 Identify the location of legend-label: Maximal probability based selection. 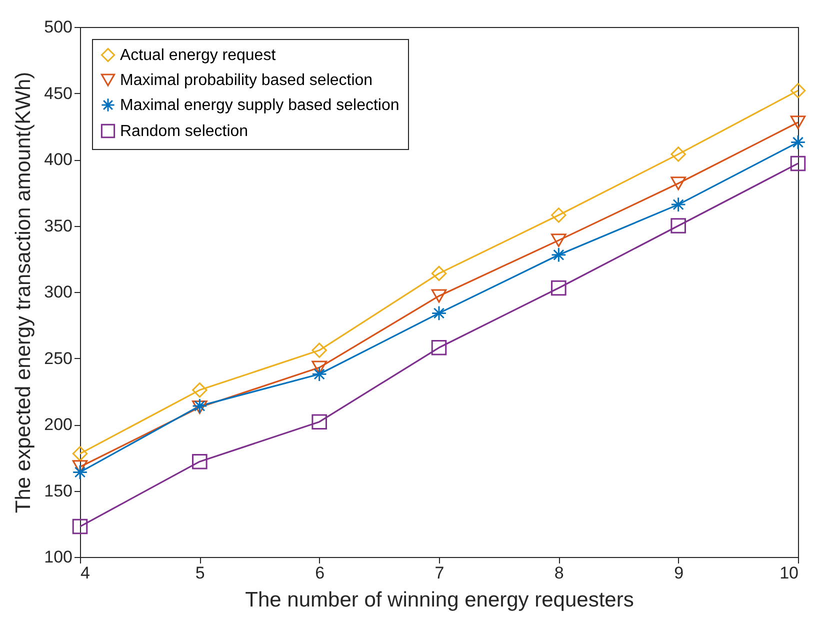
(246, 80).